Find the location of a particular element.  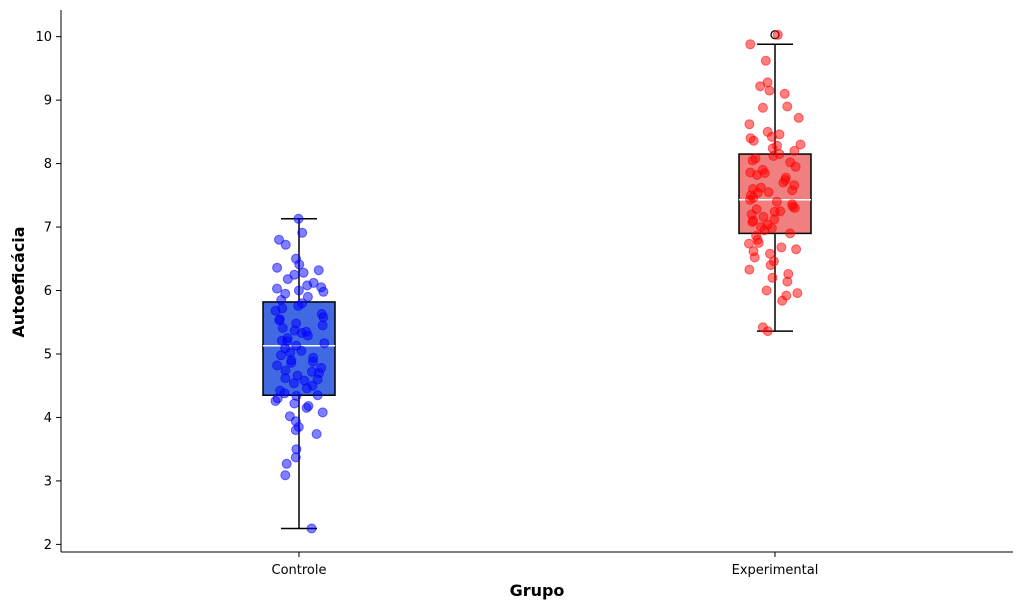

x-axis: Controle Experimental is located at coordinates (537, 564).